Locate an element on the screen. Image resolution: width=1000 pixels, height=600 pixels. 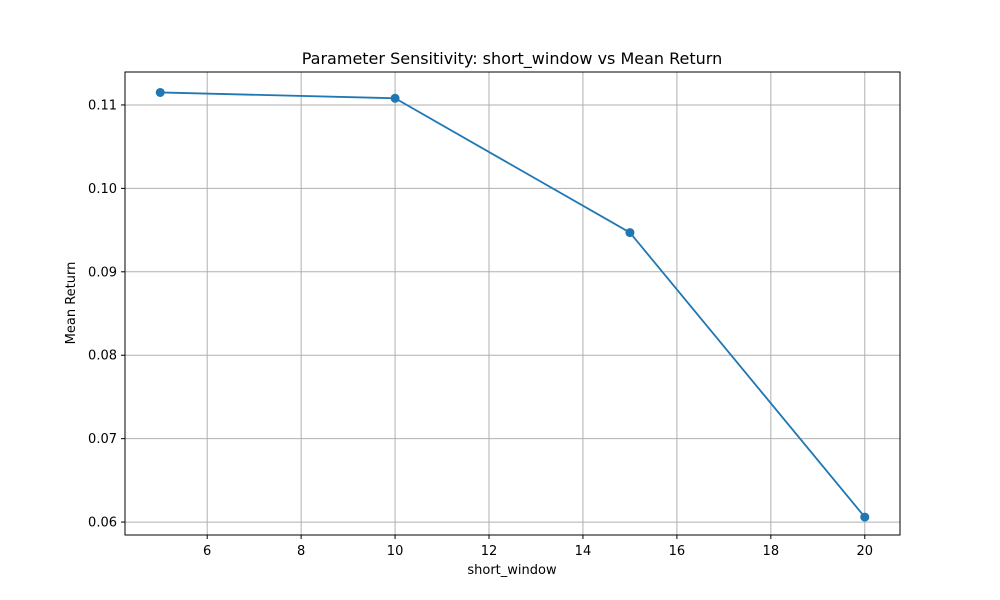
x-axis-title: short_window is located at coordinates (512, 570).